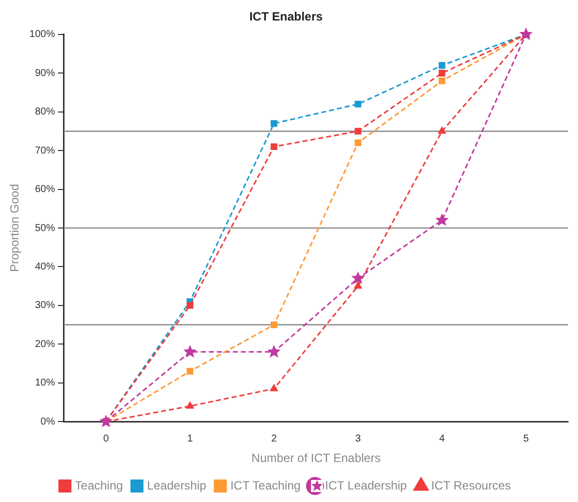  I want to click on x-tick-label: 3, so click(358, 438).